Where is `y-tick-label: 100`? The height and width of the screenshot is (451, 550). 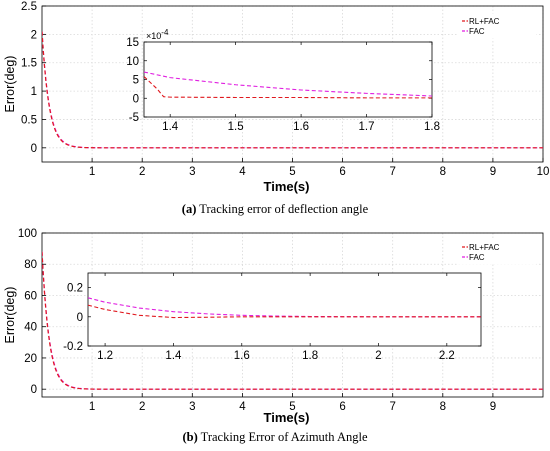 y-tick-label: 100 is located at coordinates (27, 234).